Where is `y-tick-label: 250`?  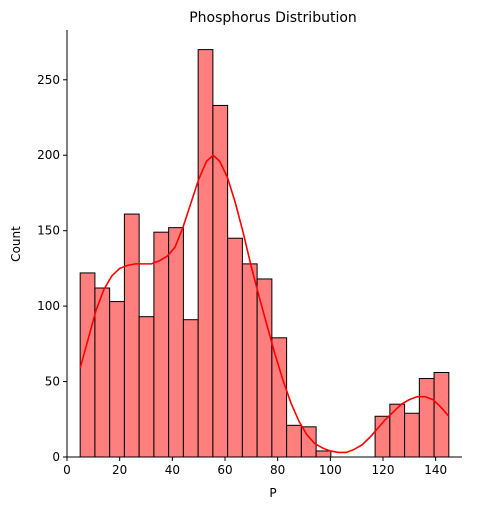 y-tick-label: 250 is located at coordinates (48, 80).